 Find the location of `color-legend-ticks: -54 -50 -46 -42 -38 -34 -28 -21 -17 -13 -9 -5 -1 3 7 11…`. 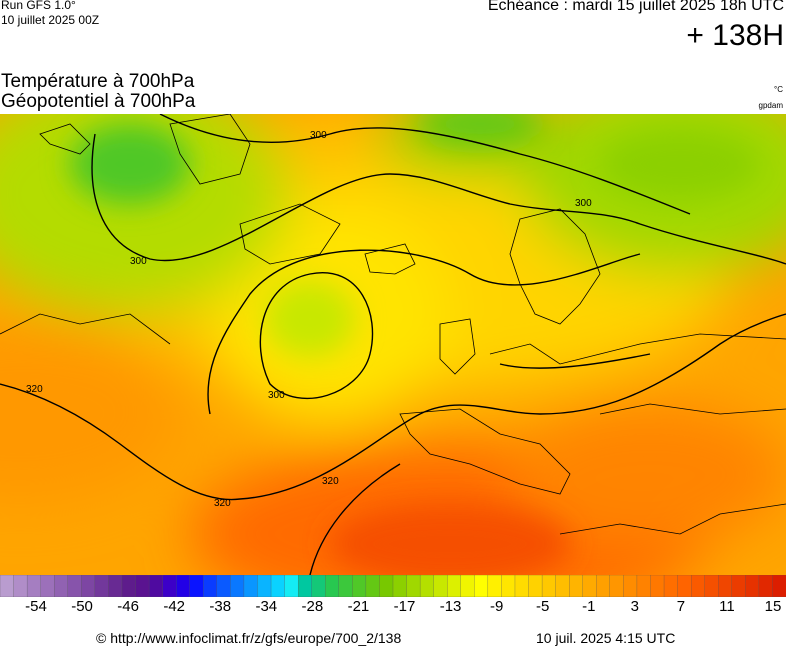

color-legend-ticks: -54 -50 -46 -42 -38 -34 -28 -21 -17 -13 -9 -5 -1 3 7 11… is located at coordinates (393, 608).